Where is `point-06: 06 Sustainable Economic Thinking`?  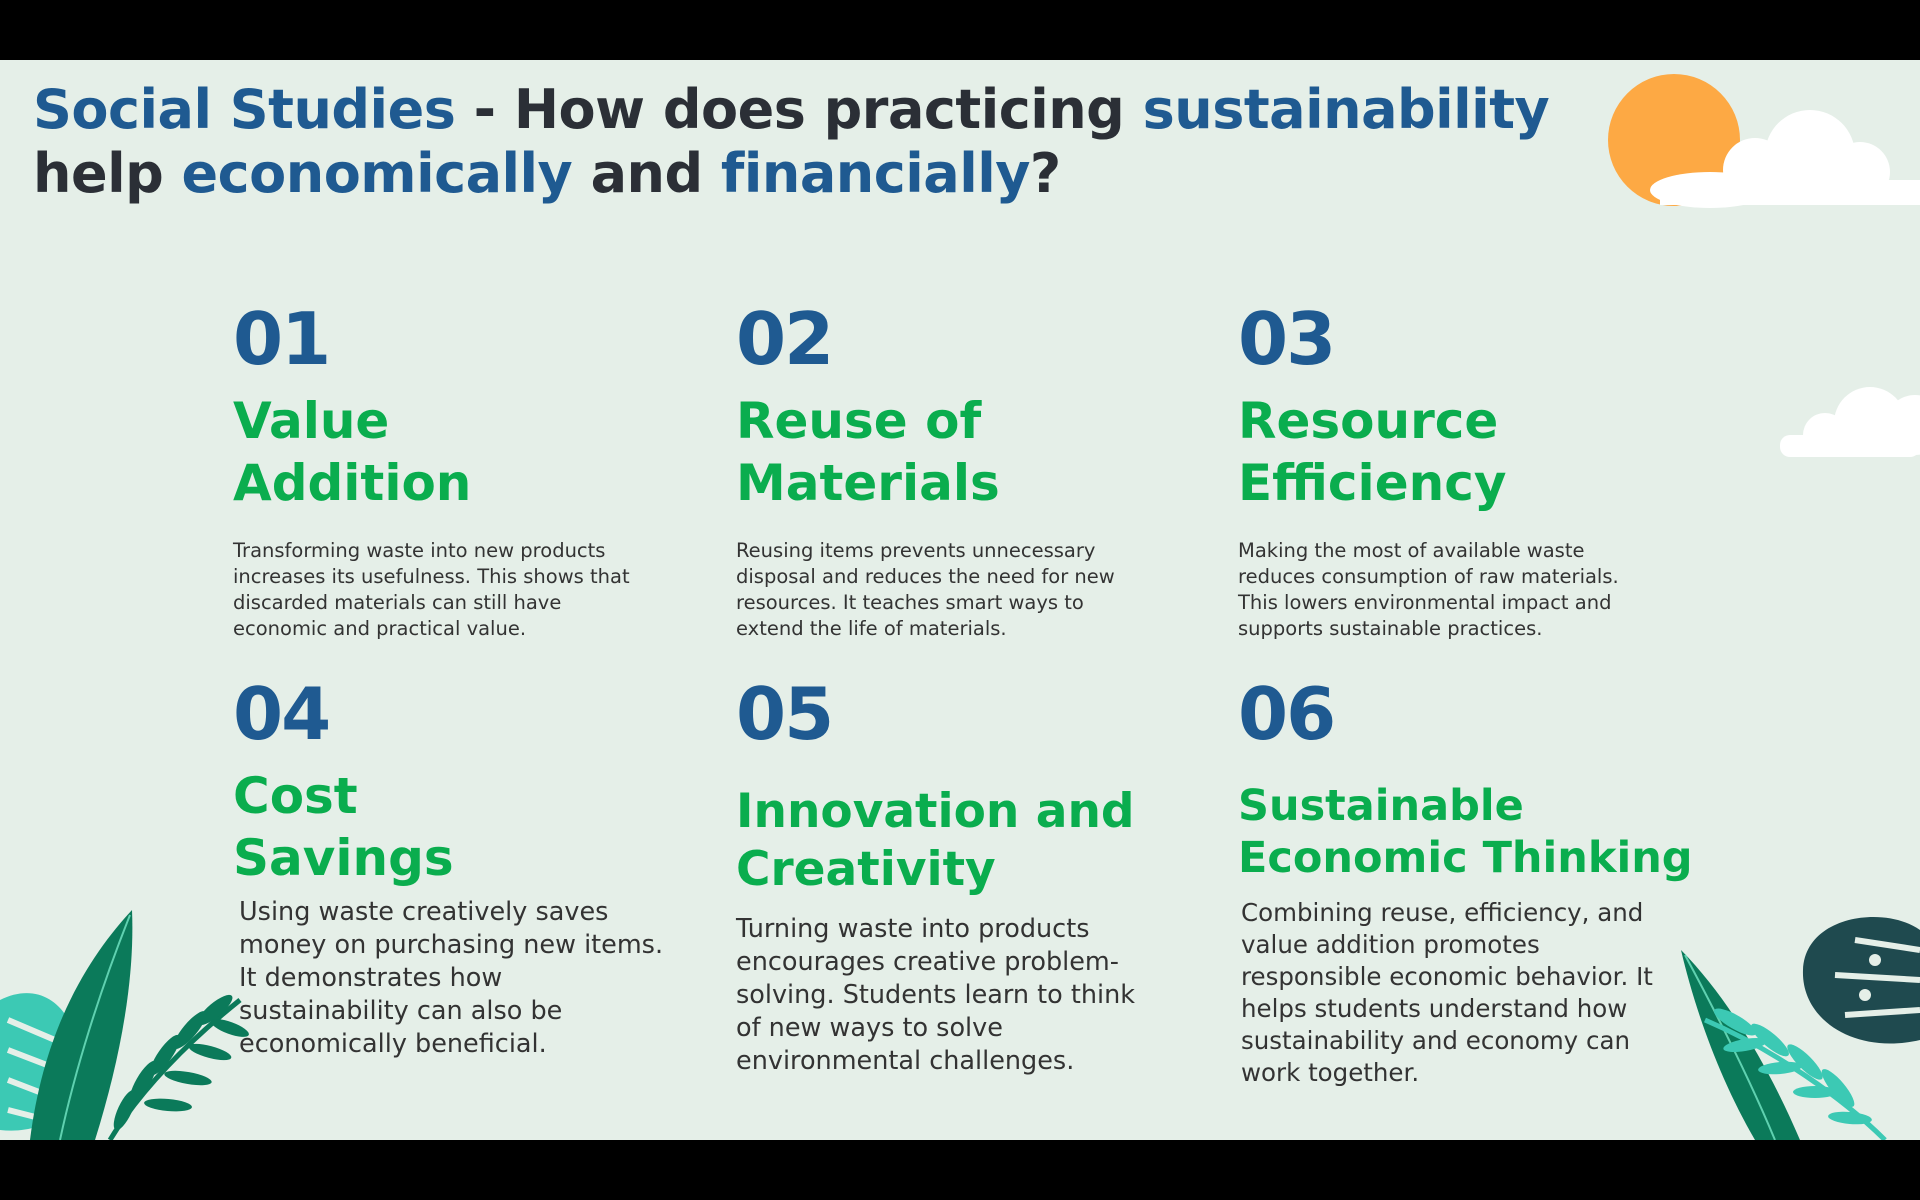 point-06: 06 Sustainable Economic Thinking is located at coordinates (1478, 779).